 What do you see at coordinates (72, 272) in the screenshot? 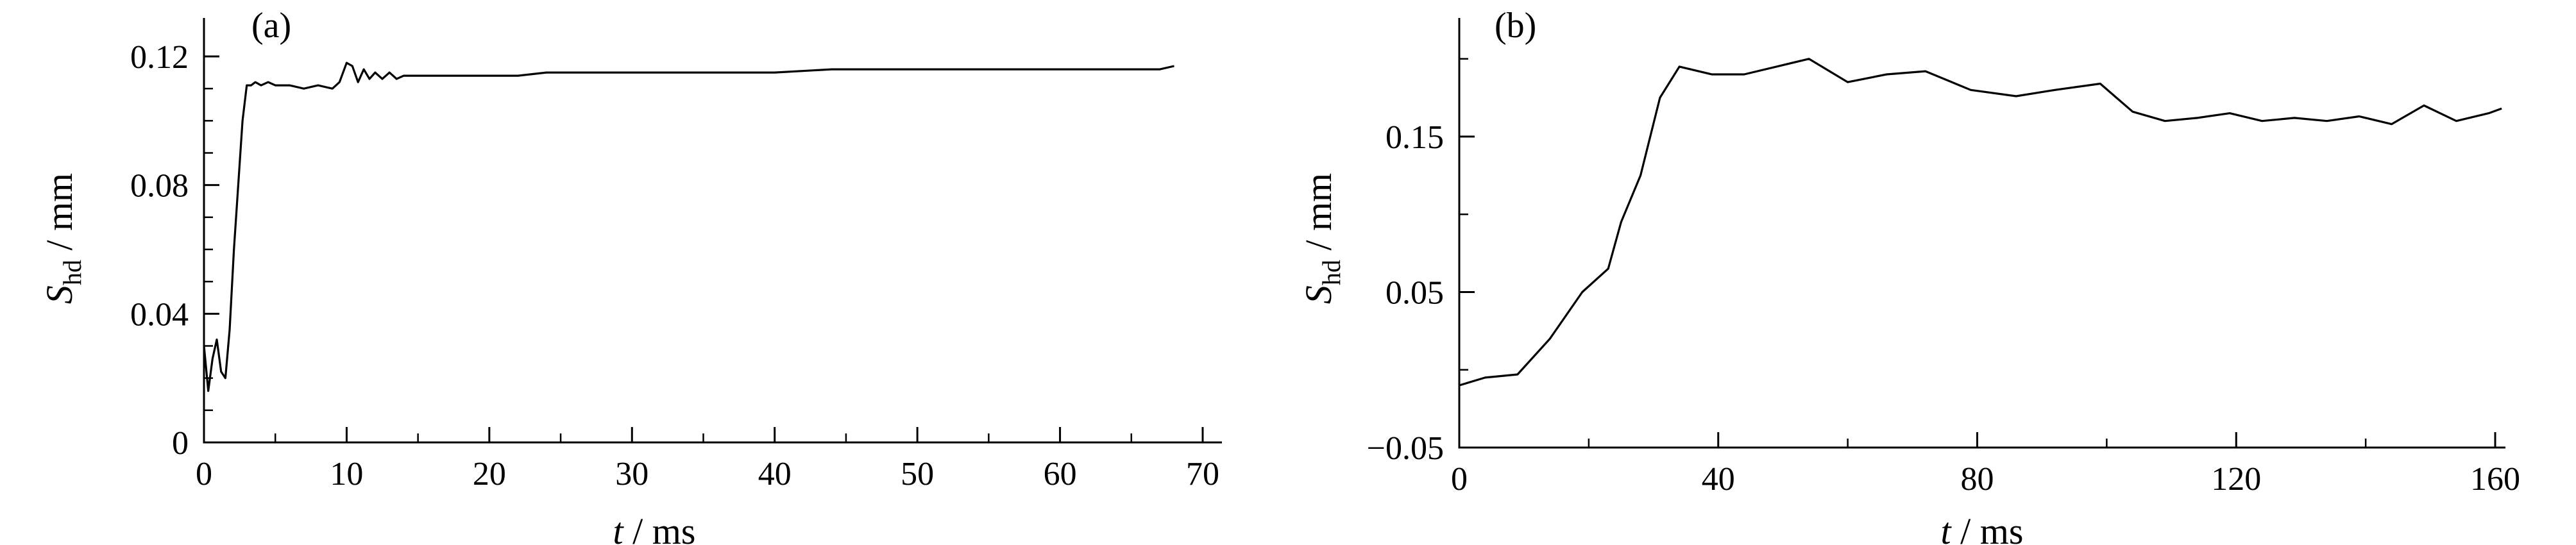
I see `y-axis-sub-a: hd` at bounding box center [72, 272].